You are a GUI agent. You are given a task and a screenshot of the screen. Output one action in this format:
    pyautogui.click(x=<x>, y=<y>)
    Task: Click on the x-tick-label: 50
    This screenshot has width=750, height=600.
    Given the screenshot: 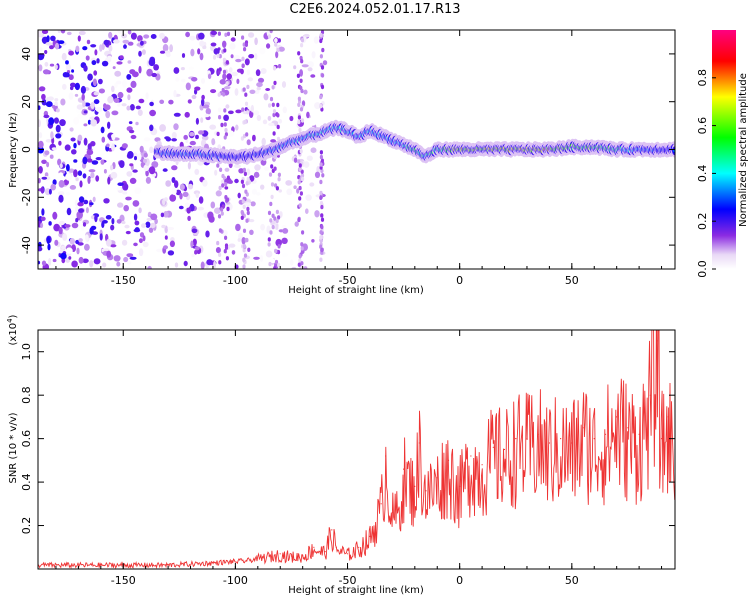 What is the action you would take?
    pyautogui.click(x=572, y=280)
    